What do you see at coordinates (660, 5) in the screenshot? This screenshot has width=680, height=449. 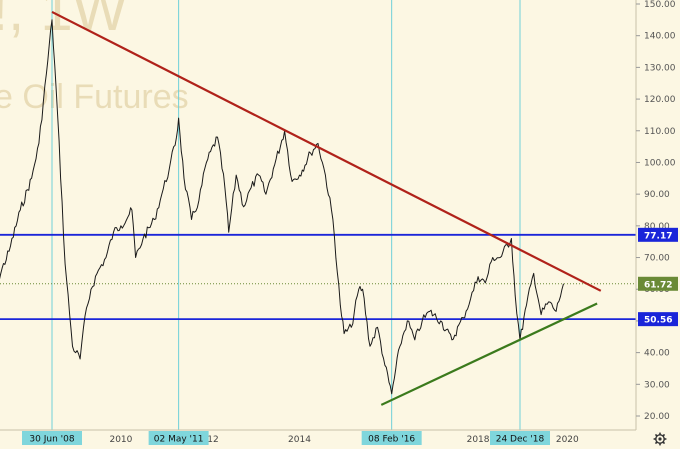 I see `y-tick-label: 150.00` at bounding box center [660, 5].